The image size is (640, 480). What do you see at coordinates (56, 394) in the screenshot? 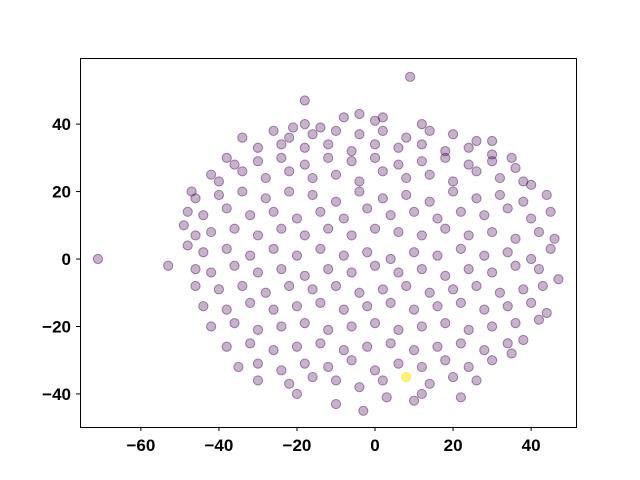
I see `y-tick-label: −40` at bounding box center [56, 394].